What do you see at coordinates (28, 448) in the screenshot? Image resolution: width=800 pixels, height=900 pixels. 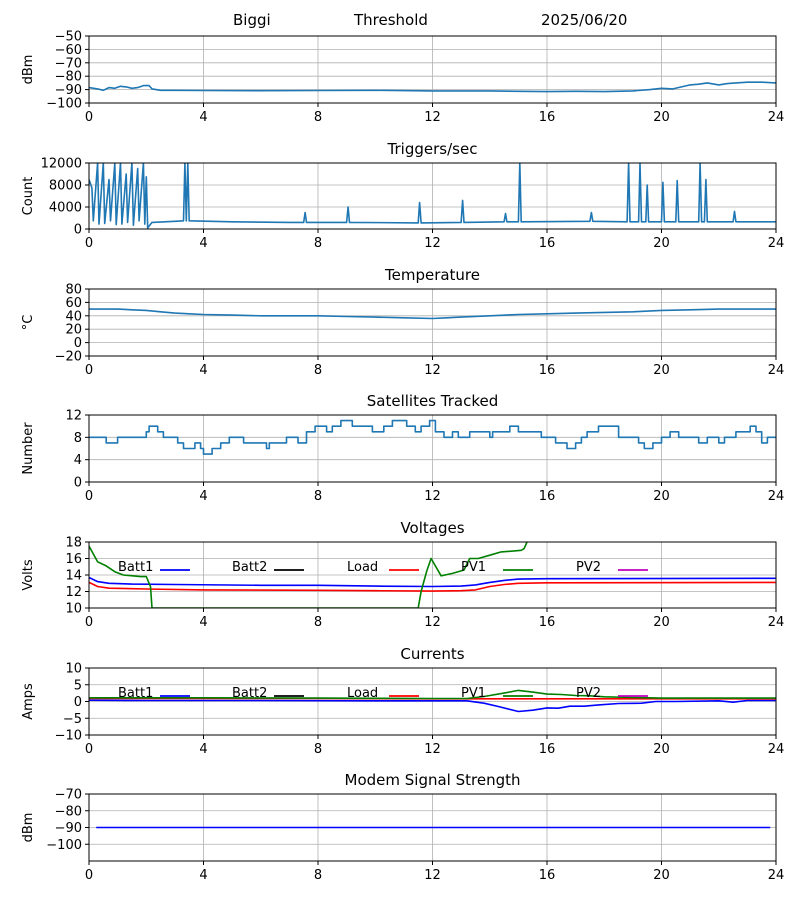 I see `y-axis-label: Number` at bounding box center [28, 448].